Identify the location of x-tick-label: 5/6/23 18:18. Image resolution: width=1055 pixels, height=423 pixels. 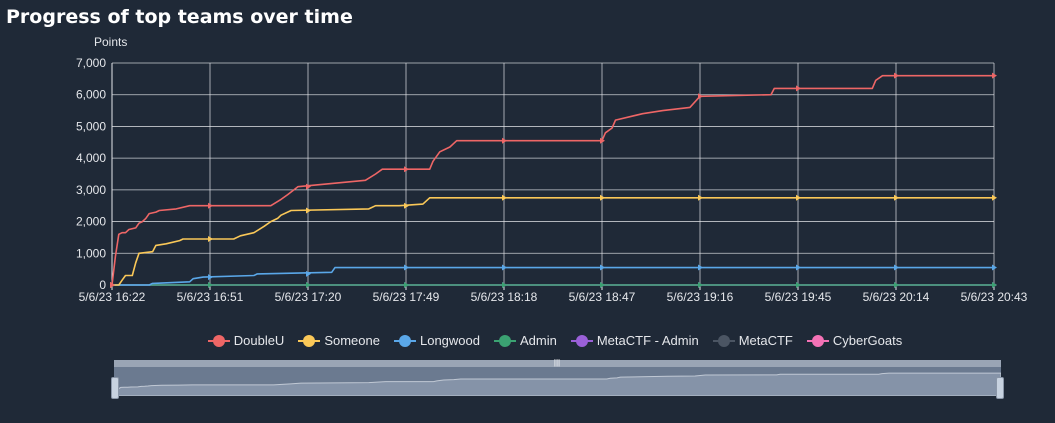
(504, 297).